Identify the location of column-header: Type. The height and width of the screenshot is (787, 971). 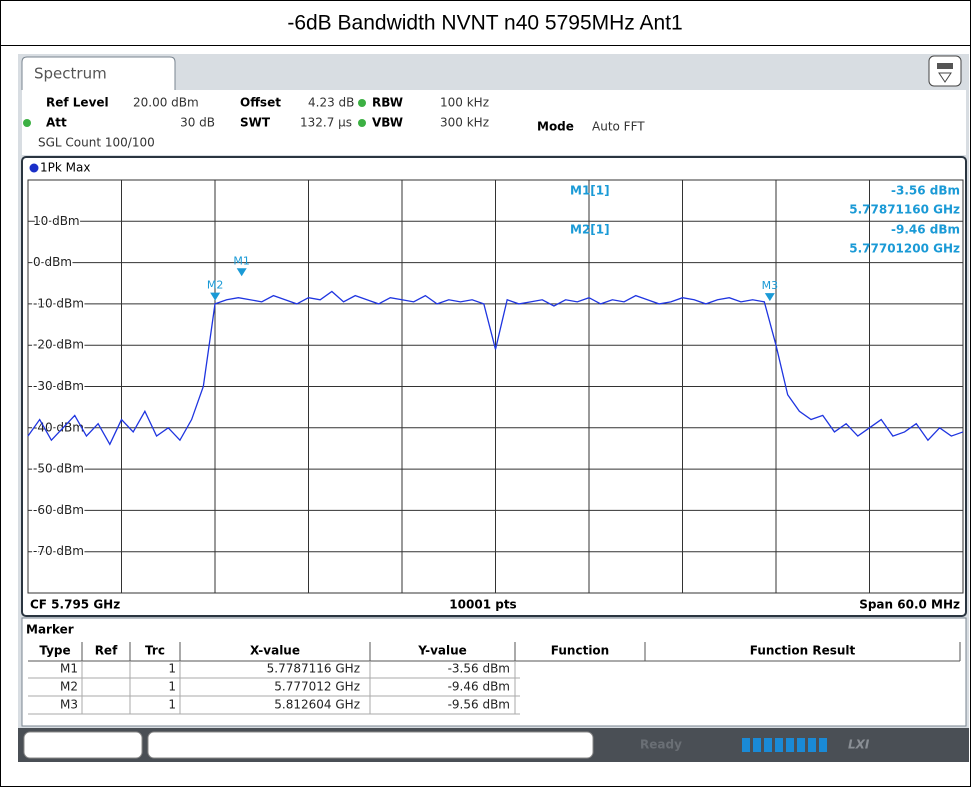
(54, 651).